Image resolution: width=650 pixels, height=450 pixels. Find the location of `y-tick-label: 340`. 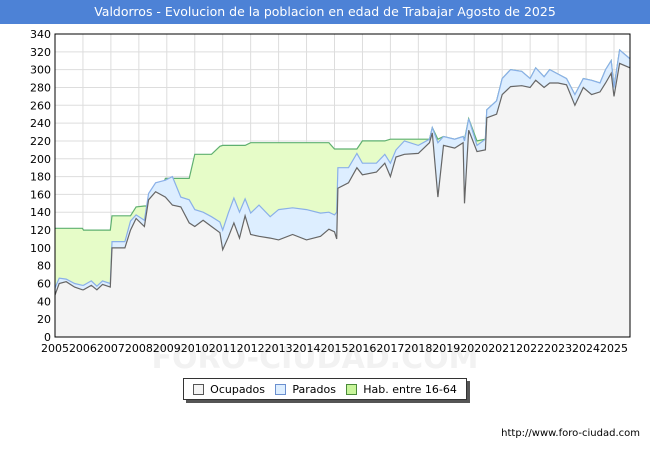

y-tick-label: 340 is located at coordinates (40, 34).